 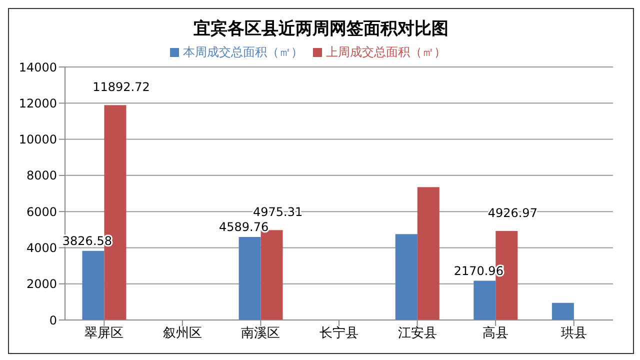 What do you see at coordinates (53, 320) in the screenshot?
I see `y-tick-label: 0` at bounding box center [53, 320].